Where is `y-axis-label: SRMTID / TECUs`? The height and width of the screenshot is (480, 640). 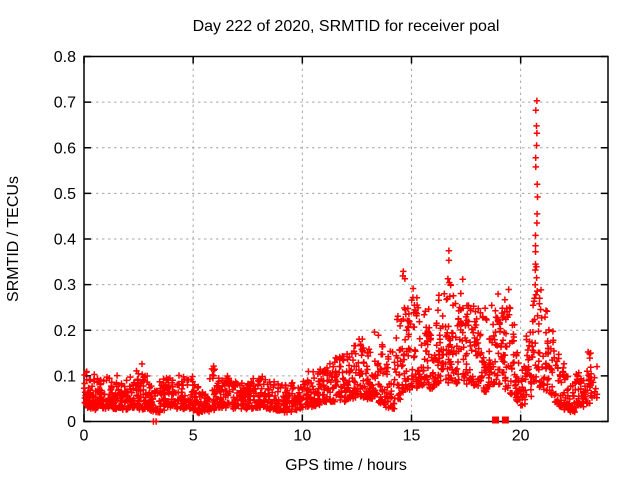 y-axis-label: SRMTID / TECUs is located at coordinates (13, 239).